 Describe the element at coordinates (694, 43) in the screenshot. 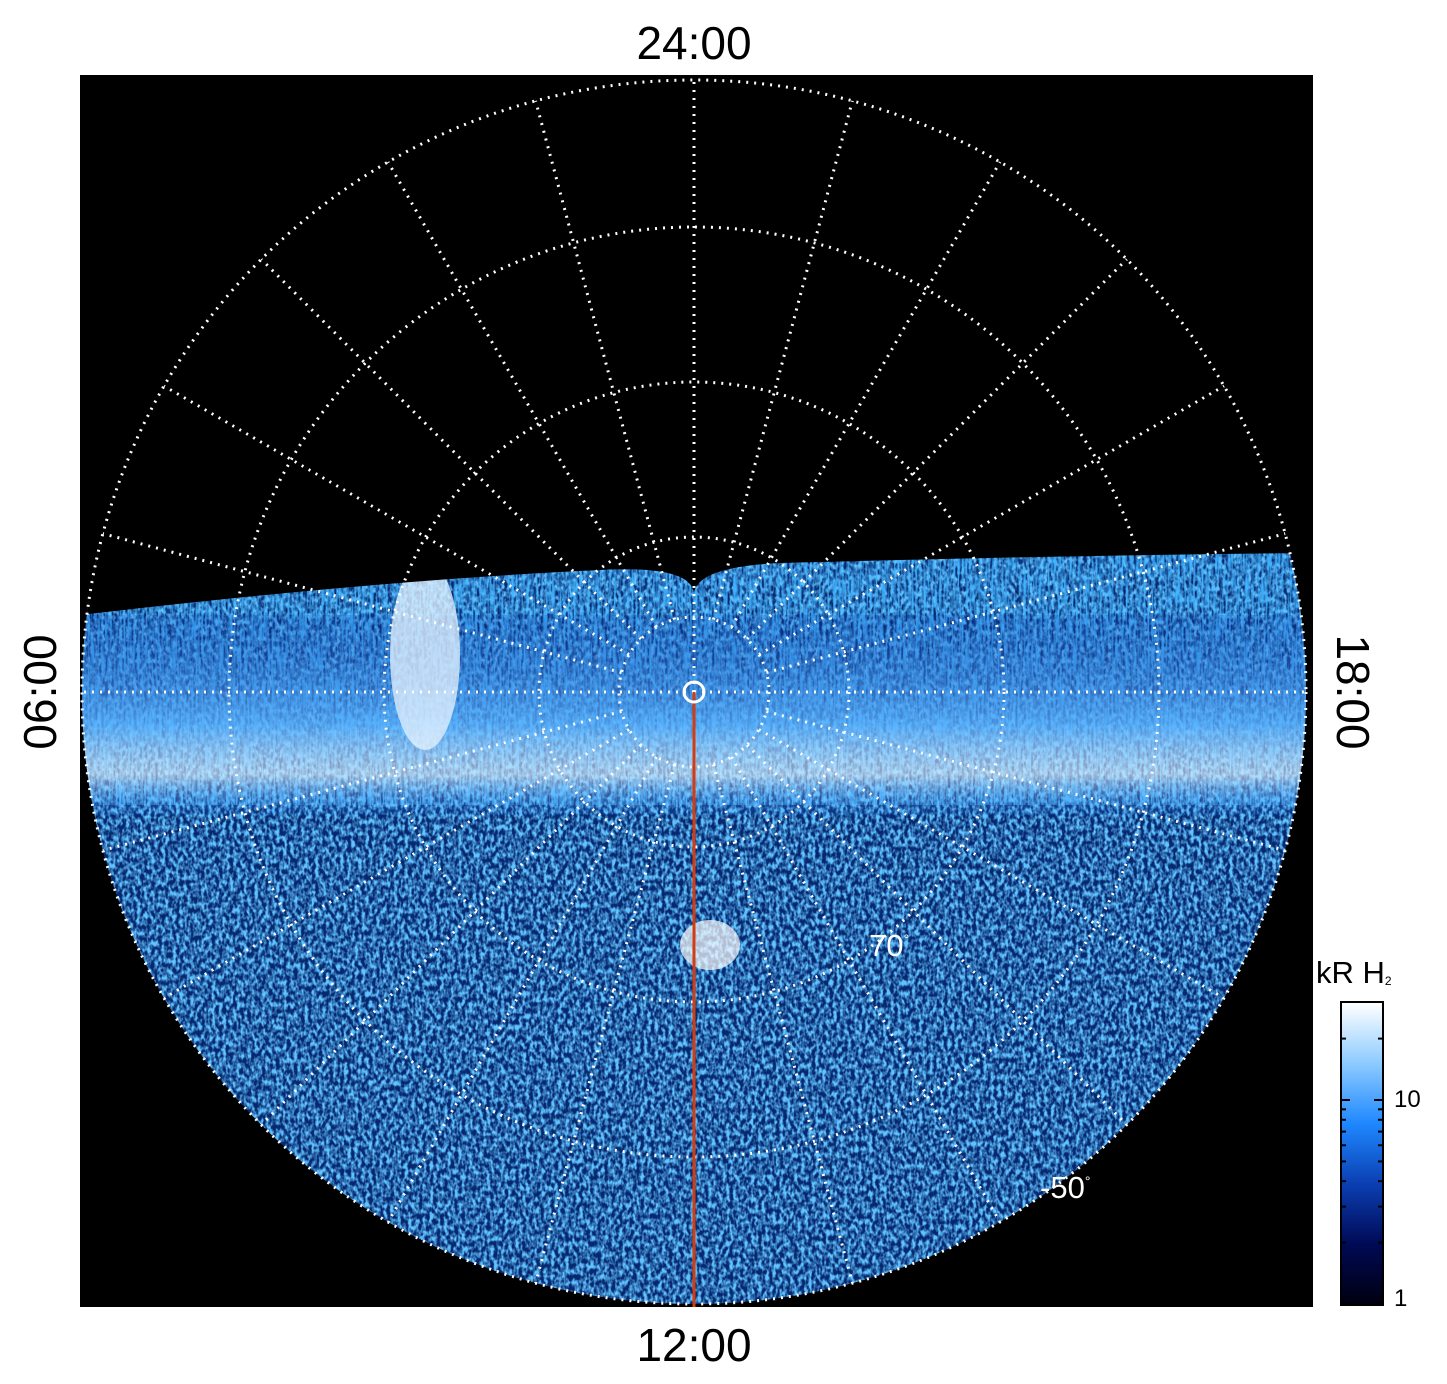

I see `time-label-top: 24:00` at that location.